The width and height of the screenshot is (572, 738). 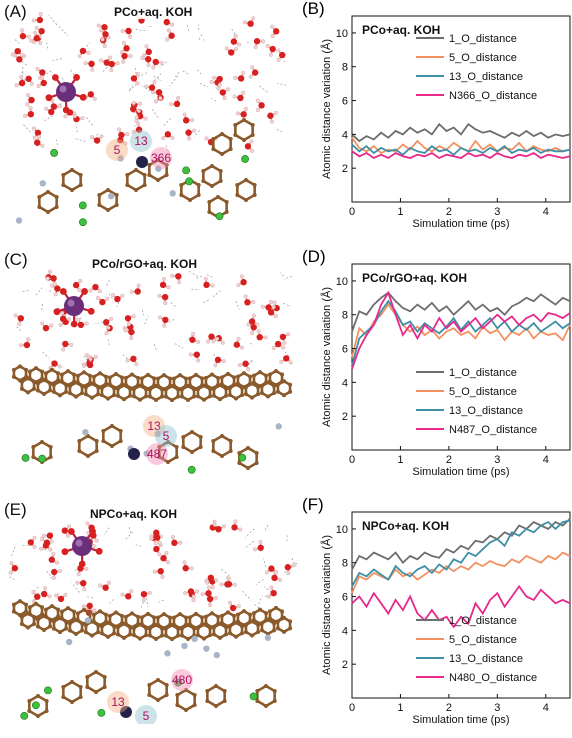 What do you see at coordinates (461, 132) in the screenshot?
I see `series-line-1_O_distance` at bounding box center [461, 132].